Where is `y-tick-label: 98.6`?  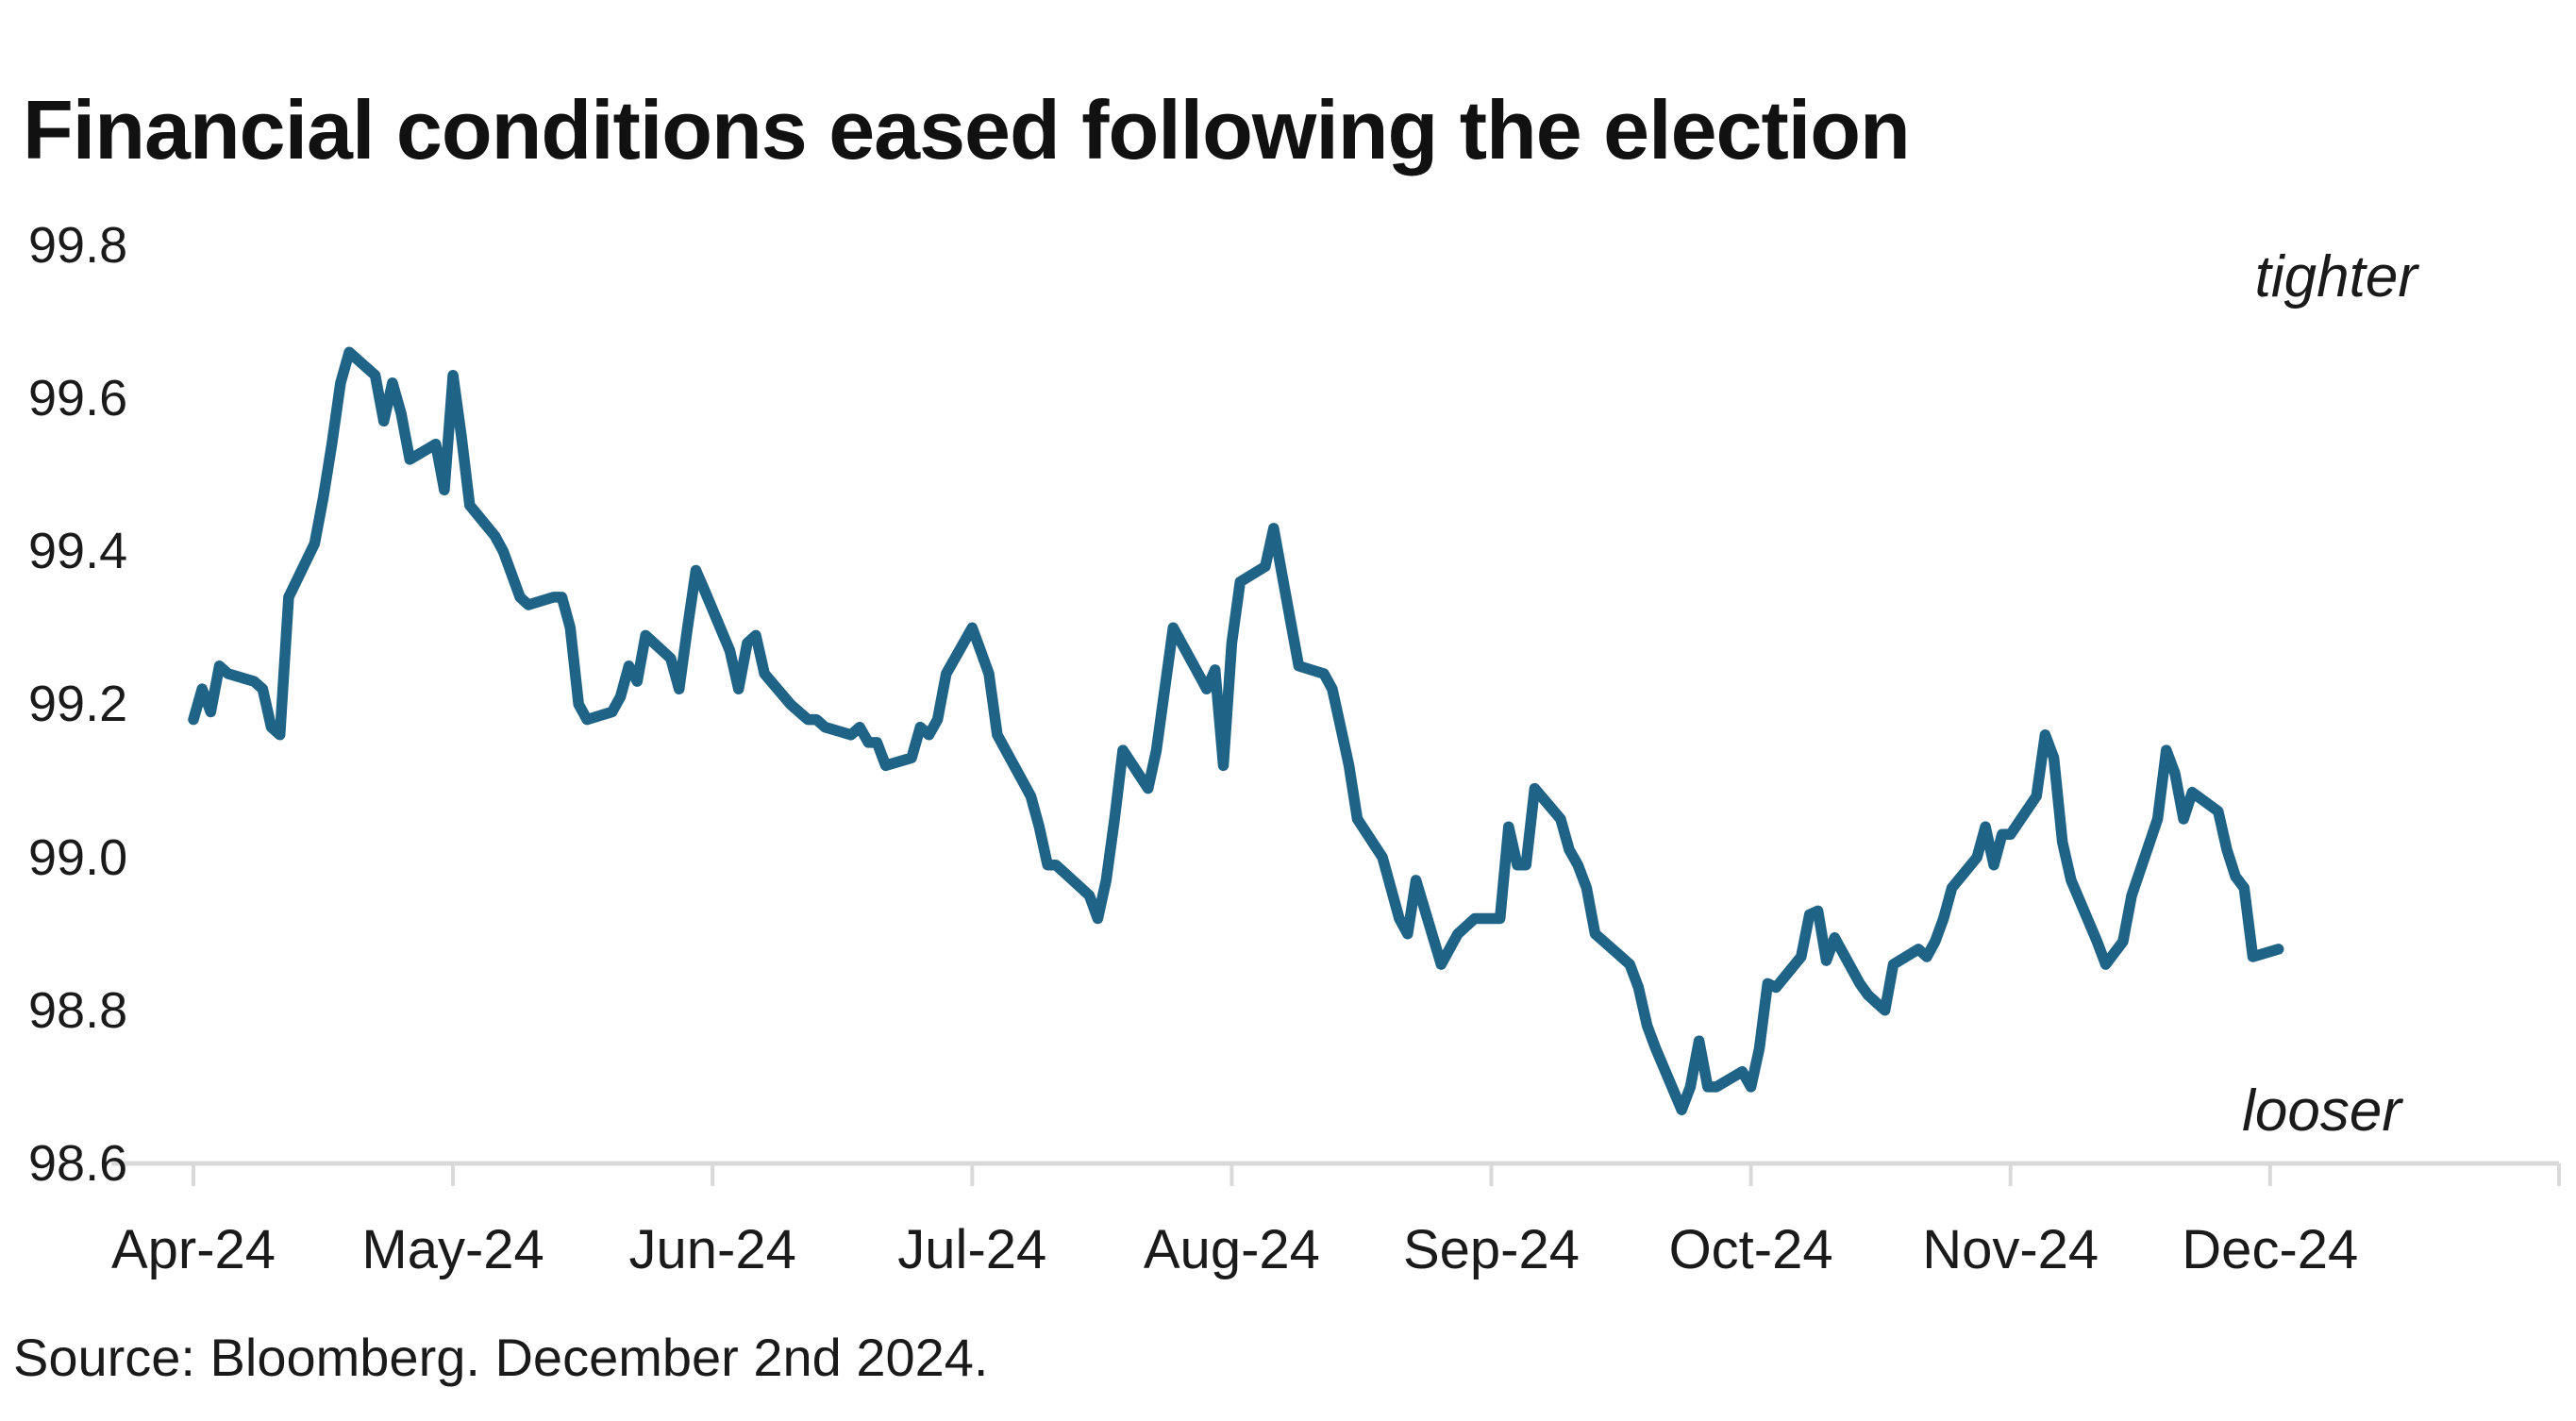 y-tick-label: 98.6 is located at coordinates (78, 1163).